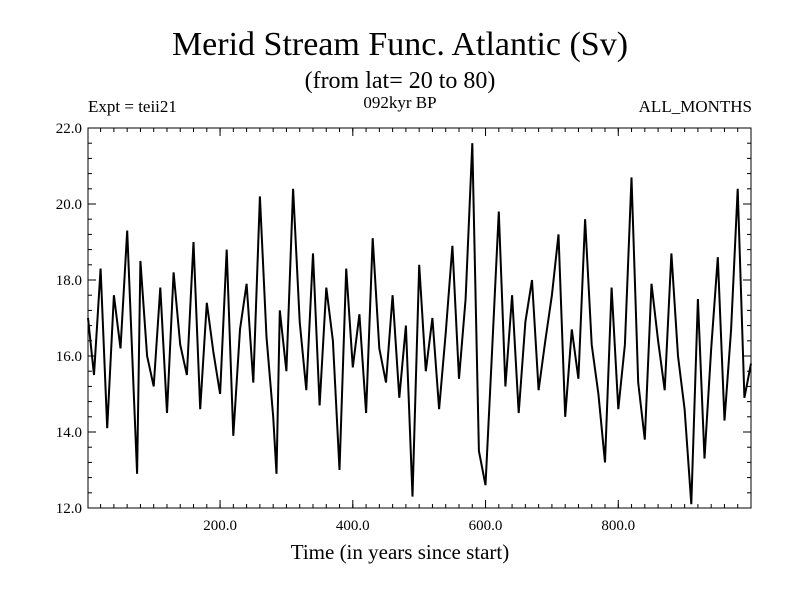 The width and height of the screenshot is (800, 600). Describe the element at coordinates (69, 129) in the screenshot. I see `y-tick-label: 22.0` at that location.